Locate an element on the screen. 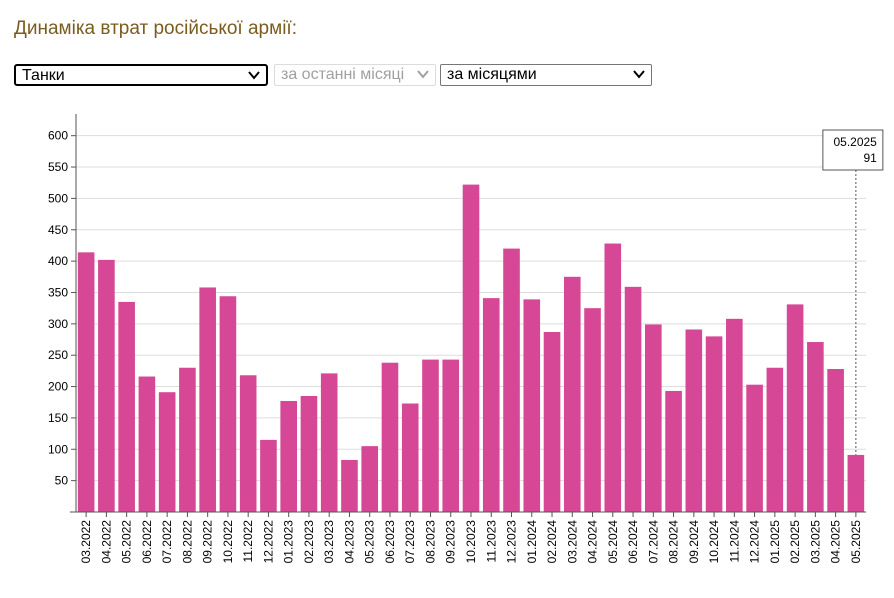  y-tick-label: 100 is located at coordinates (58, 449).